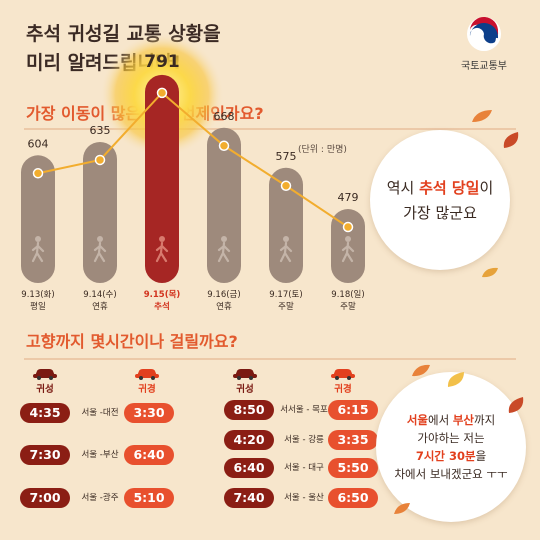  Describe the element at coordinates (193, 159) in the screenshot. I see `trend-line` at that location.